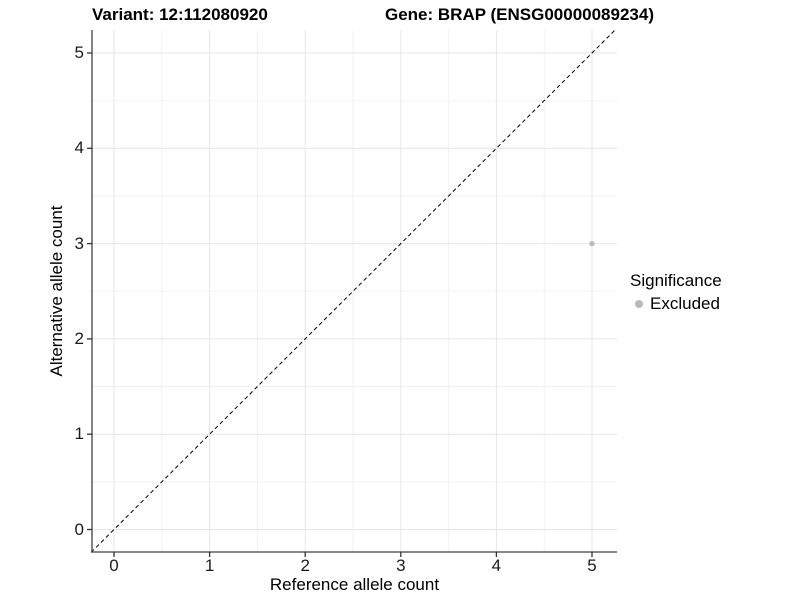 The height and width of the screenshot is (600, 800). I want to click on x-tick-label: 1, so click(209, 565).